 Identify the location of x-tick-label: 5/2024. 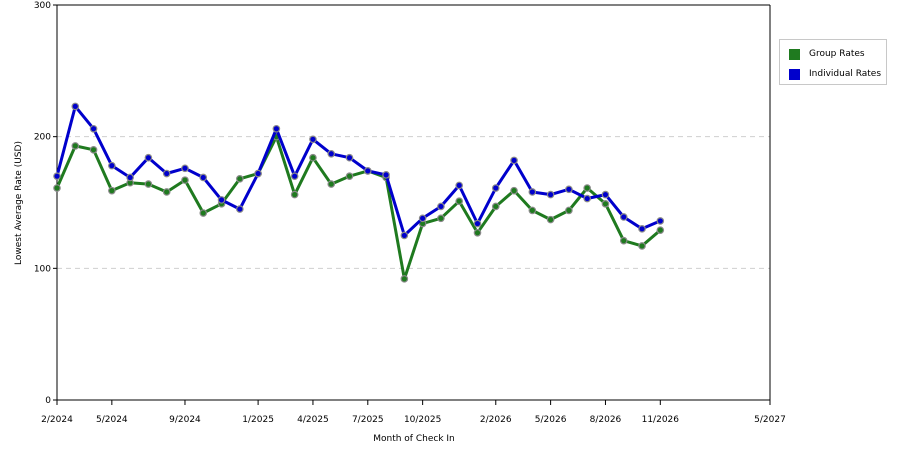
(112, 420).